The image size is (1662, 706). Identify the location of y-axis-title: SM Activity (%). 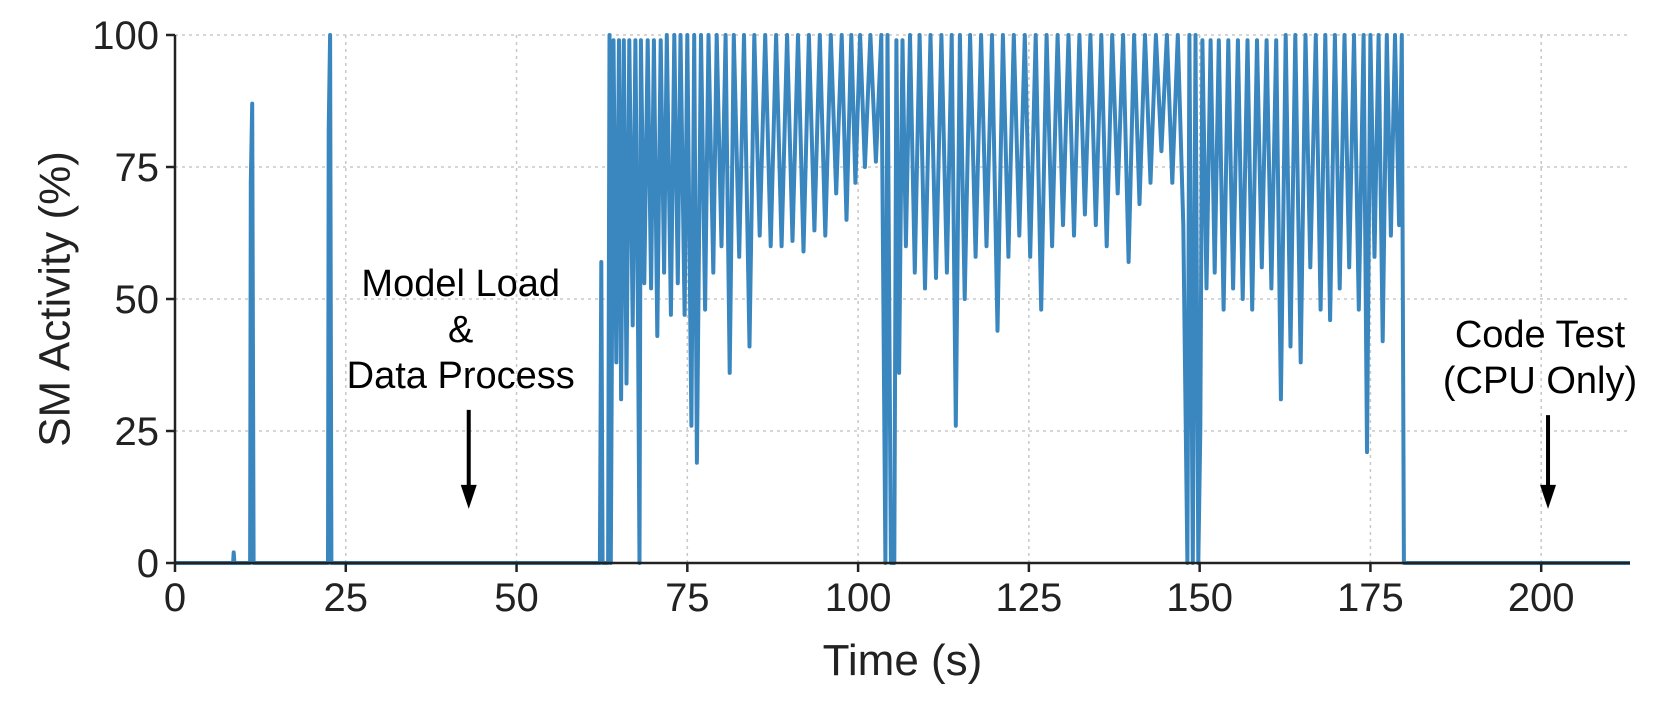
(55, 299).